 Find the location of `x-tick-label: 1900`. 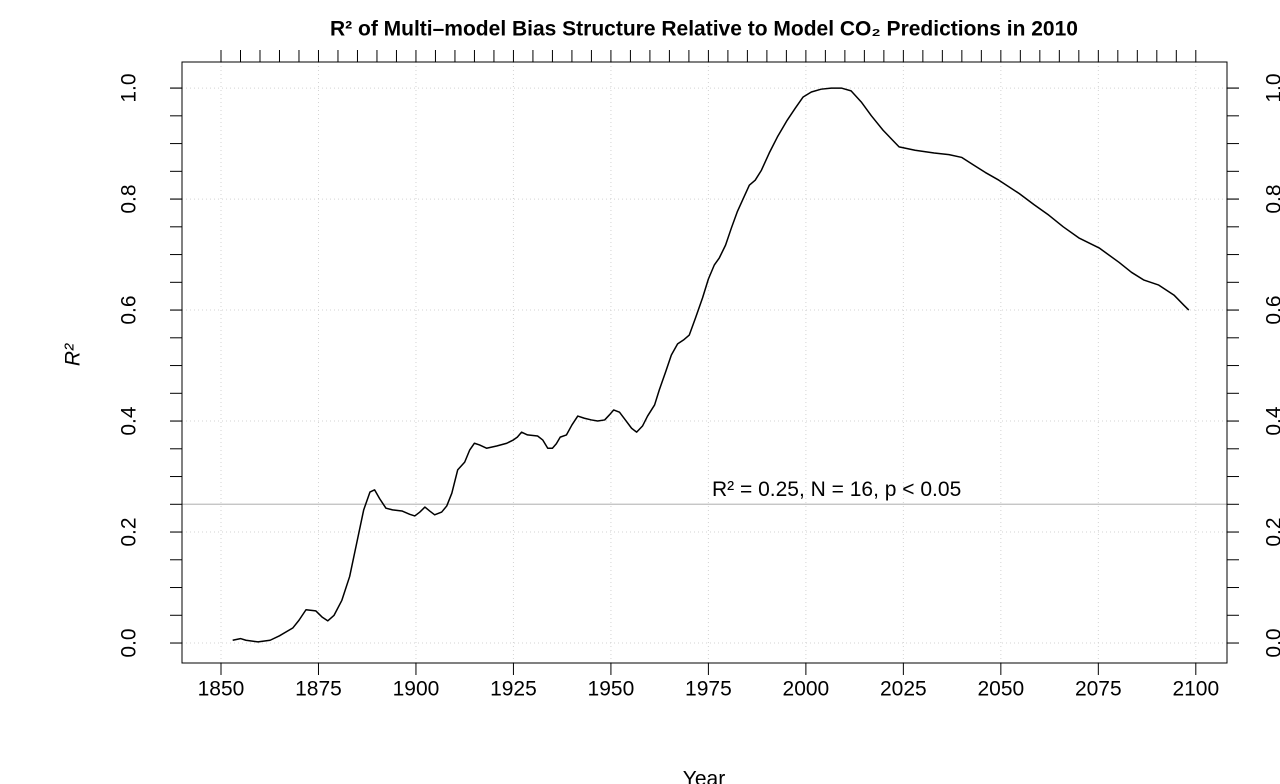

x-tick-label: 1900 is located at coordinates (416, 689).